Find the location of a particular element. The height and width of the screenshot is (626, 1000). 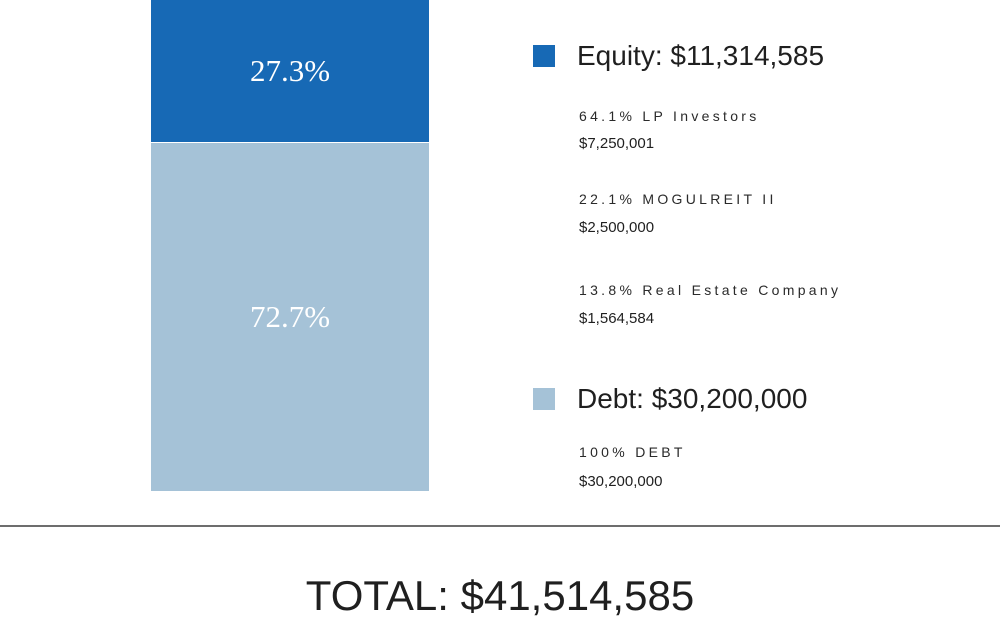

breakdown-amount-debt: $30,200,000 is located at coordinates (621, 481).